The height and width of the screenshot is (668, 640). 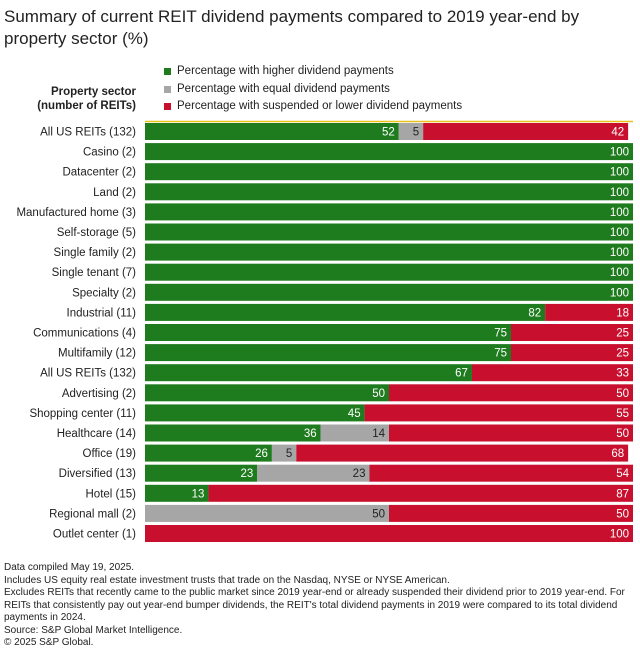 What do you see at coordinates (110, 454) in the screenshot?
I see `category-label-office-19-16: Office (19)` at bounding box center [110, 454].